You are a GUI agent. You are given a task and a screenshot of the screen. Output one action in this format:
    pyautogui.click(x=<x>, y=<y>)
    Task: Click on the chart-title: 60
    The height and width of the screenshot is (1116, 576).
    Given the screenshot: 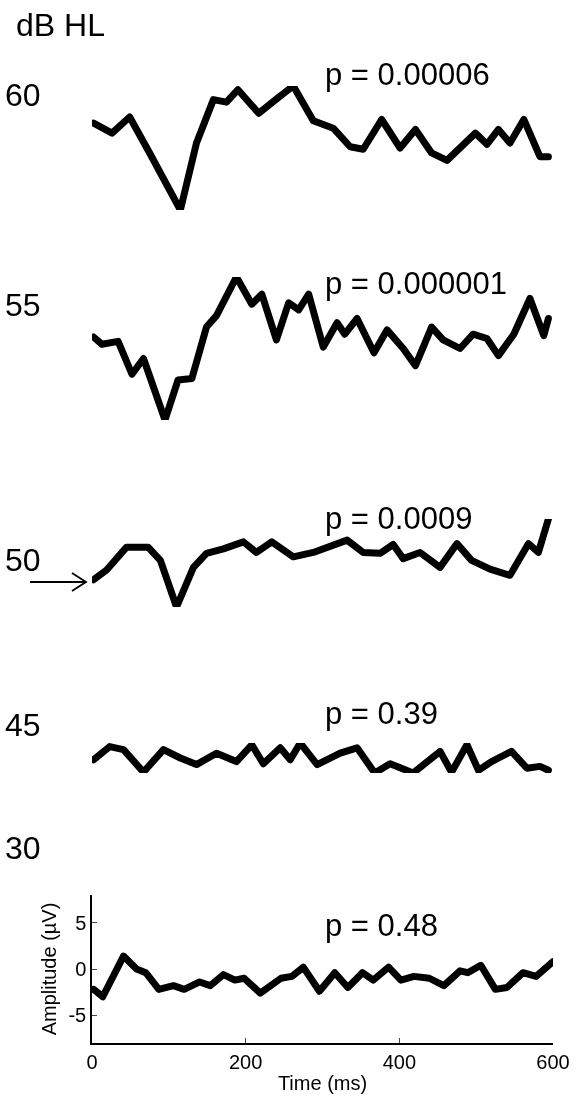 What is the action you would take?
    pyautogui.click(x=23, y=95)
    